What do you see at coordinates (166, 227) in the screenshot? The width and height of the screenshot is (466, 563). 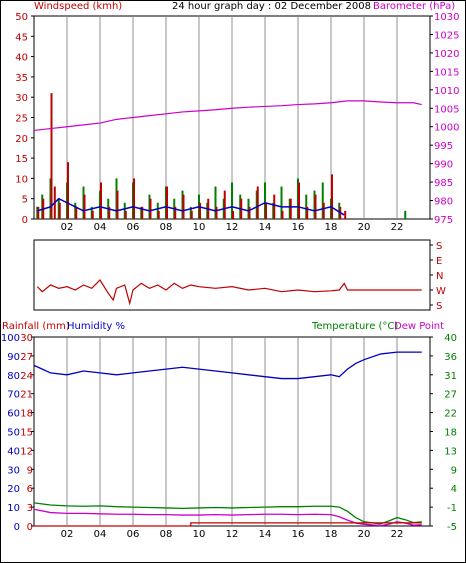 I see `wind-panel-x-tick-label: 08` at bounding box center [166, 227].